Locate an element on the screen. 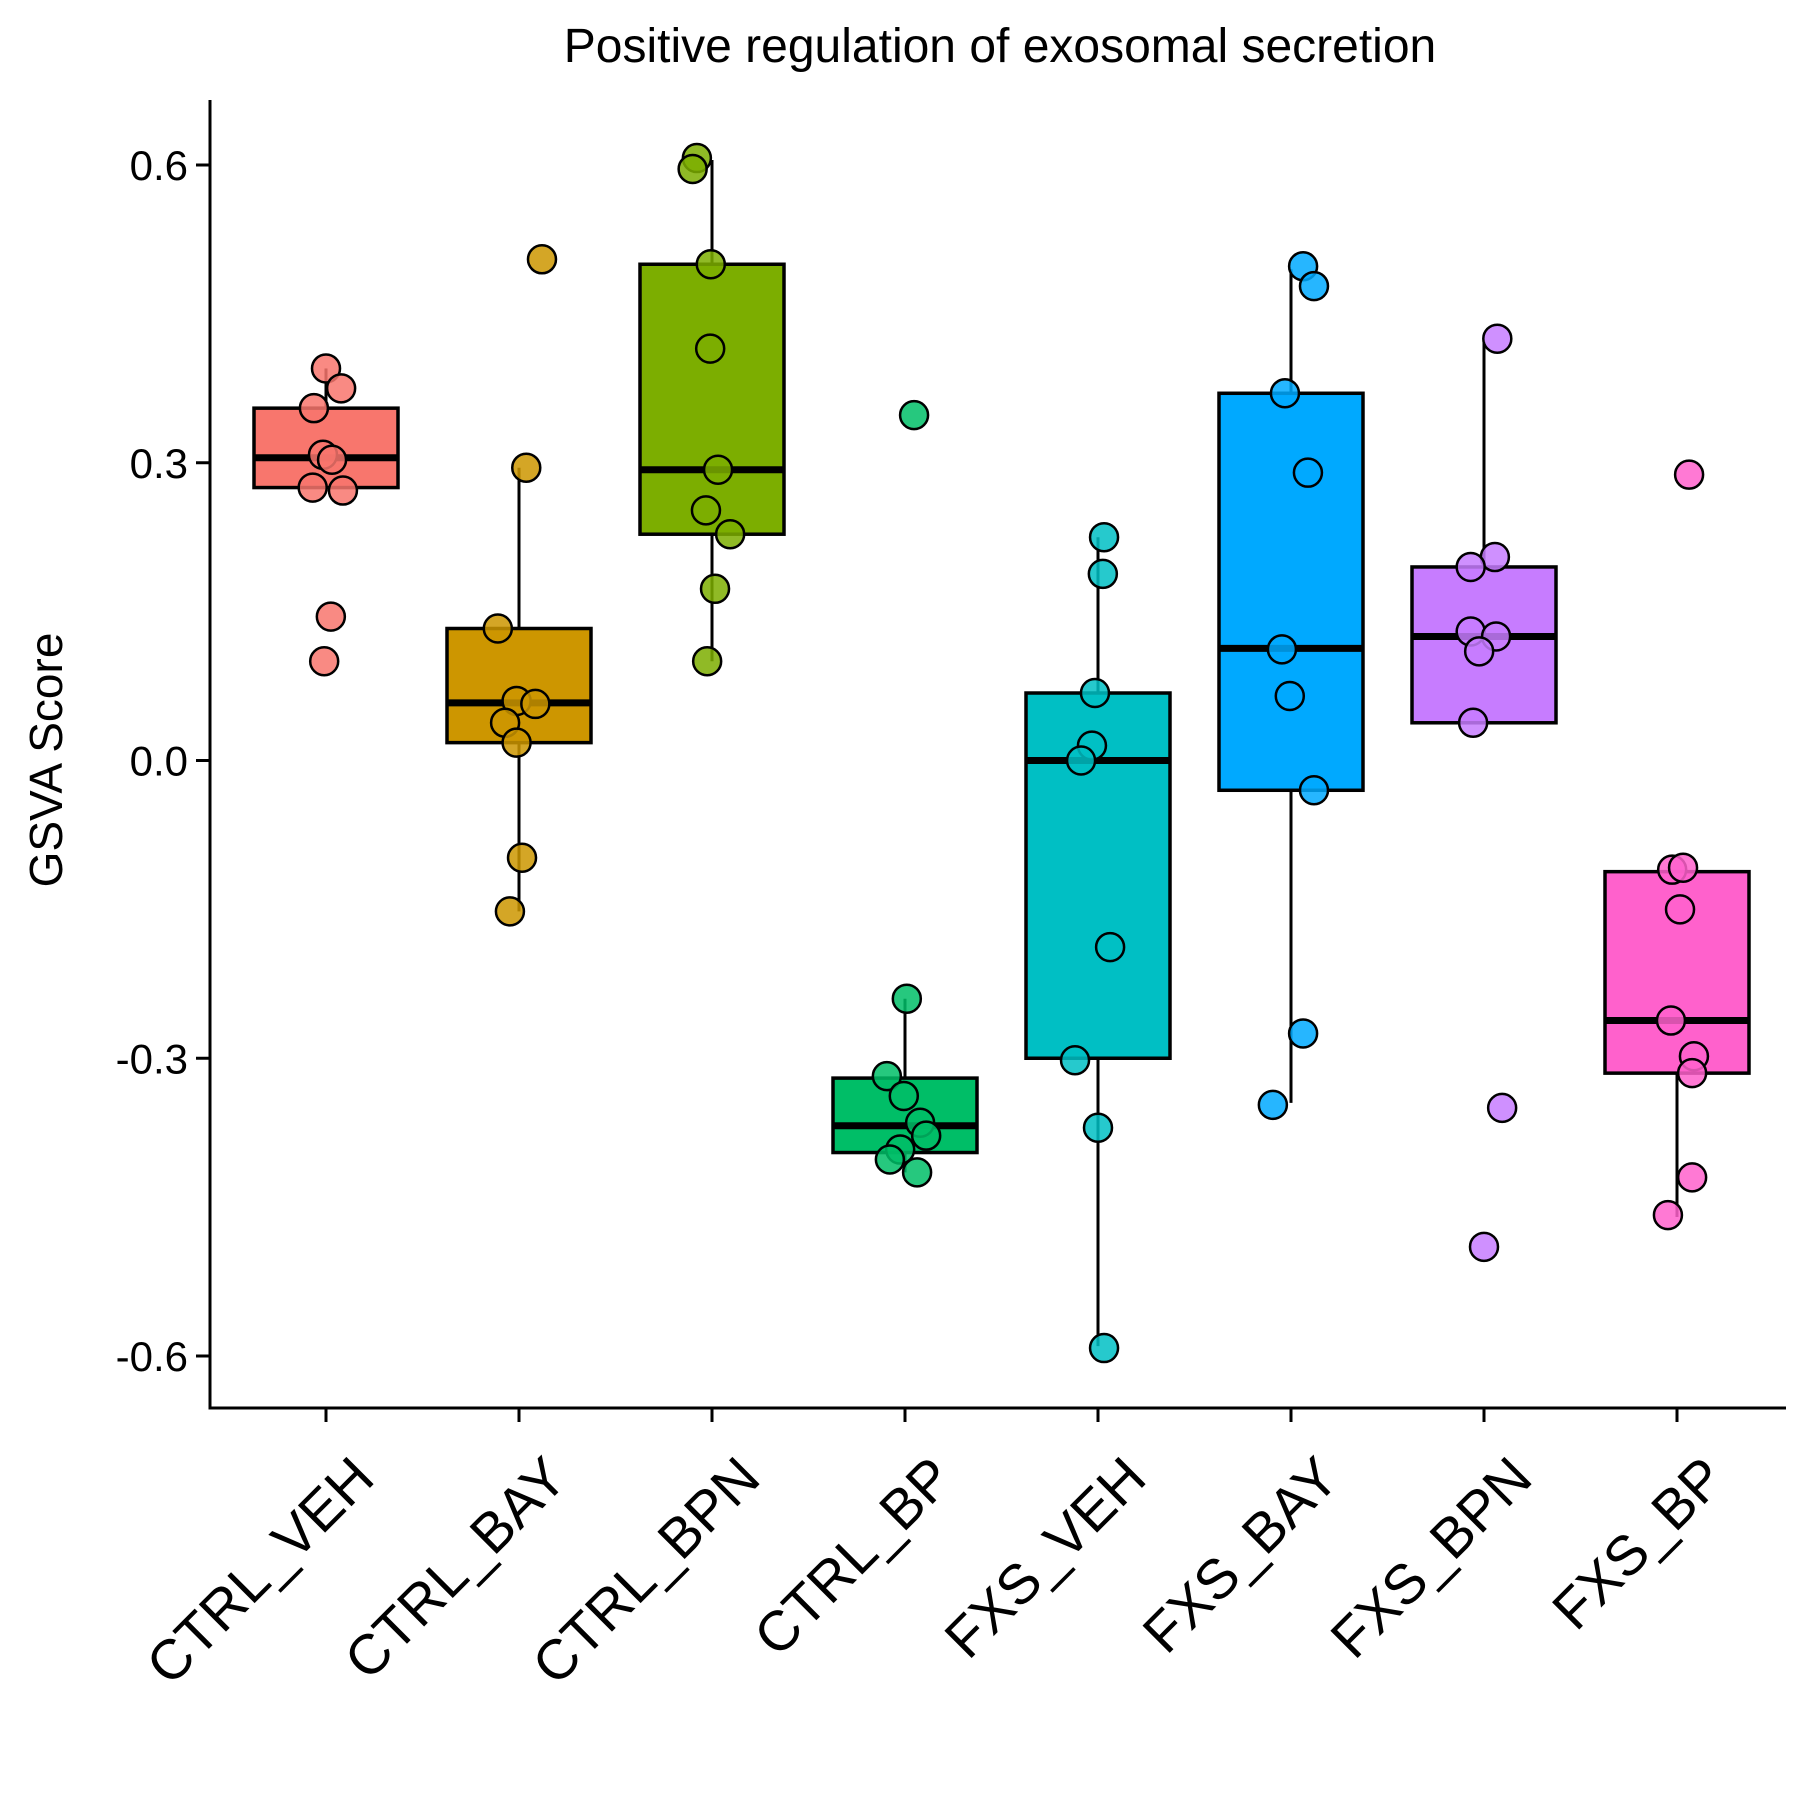 The height and width of the screenshot is (1800, 1800). group-ctrl-bay is located at coordinates (519, 585).